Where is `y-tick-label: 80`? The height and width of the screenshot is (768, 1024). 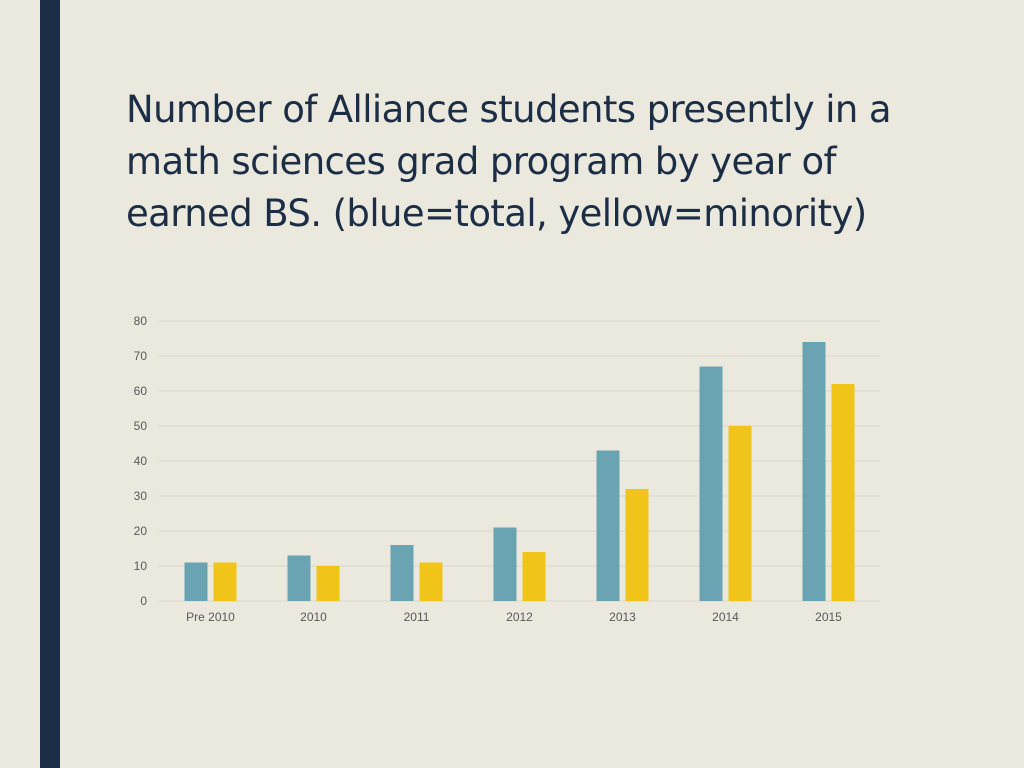
y-tick-label: 80 is located at coordinates (141, 321).